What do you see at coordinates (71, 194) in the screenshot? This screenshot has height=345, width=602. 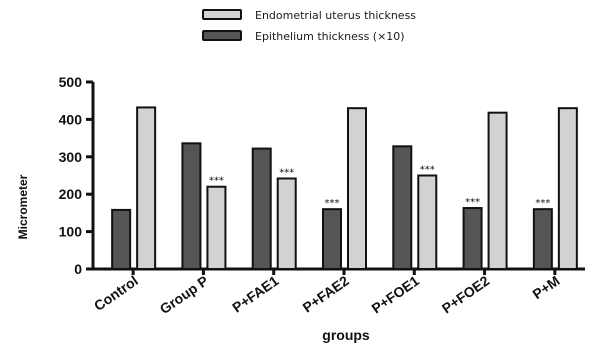 I see `y-tick-label: 200` at bounding box center [71, 194].